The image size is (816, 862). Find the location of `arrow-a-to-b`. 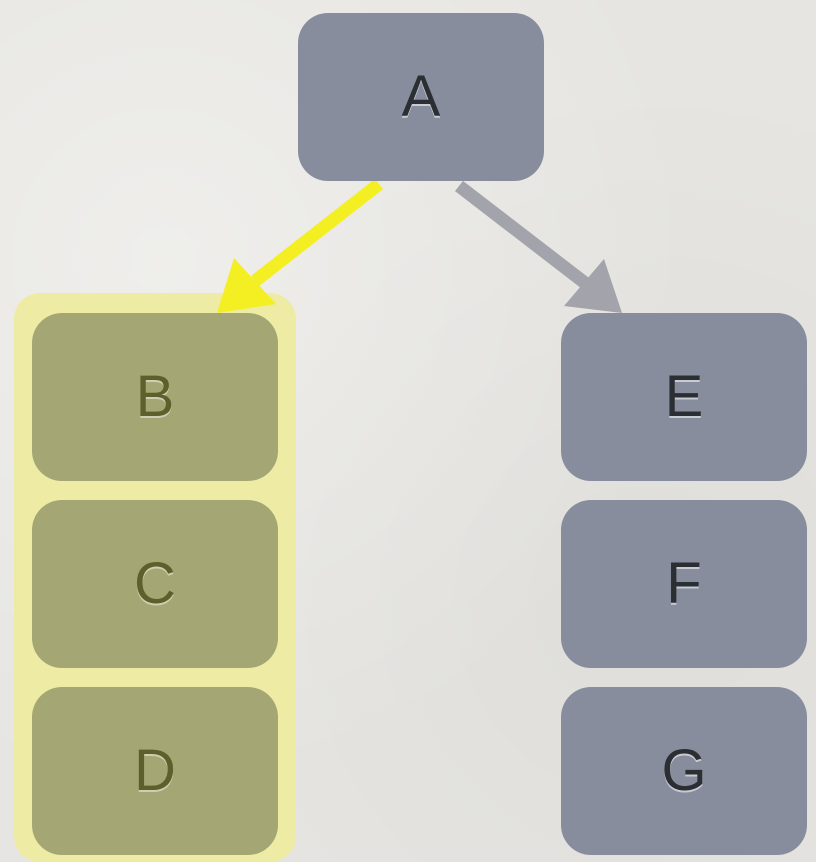

arrow-a-to-b is located at coordinates (300, 245).